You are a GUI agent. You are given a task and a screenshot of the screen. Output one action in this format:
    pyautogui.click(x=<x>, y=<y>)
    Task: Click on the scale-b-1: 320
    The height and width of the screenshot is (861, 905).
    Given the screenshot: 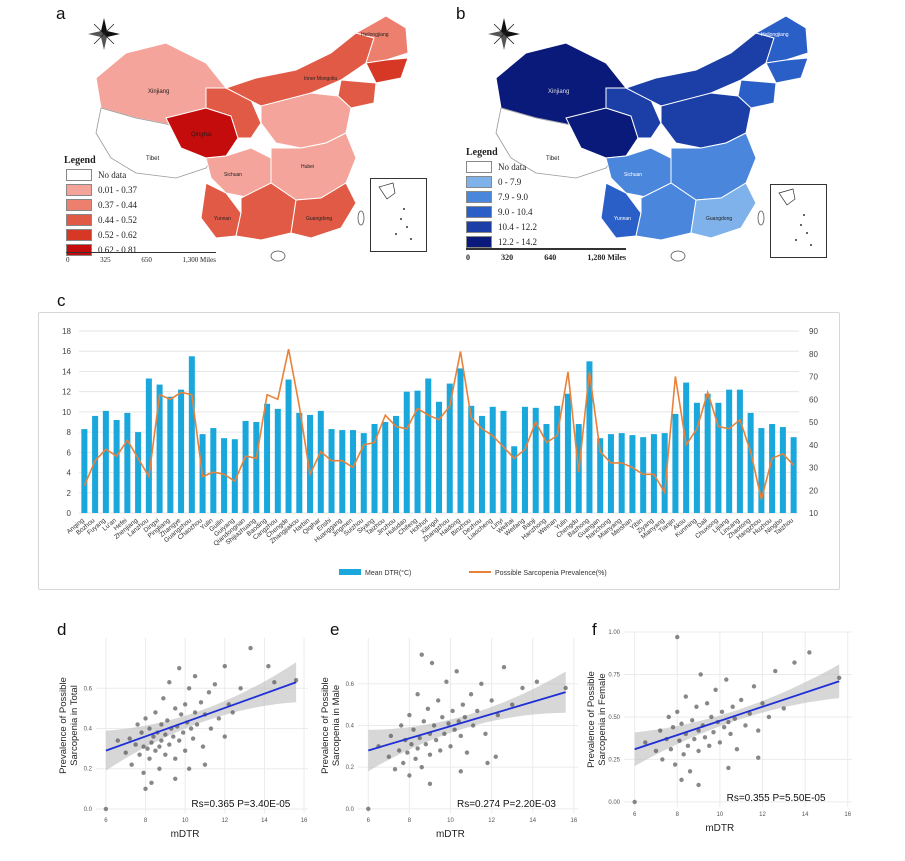 What is the action you would take?
    pyautogui.click(x=507, y=257)
    